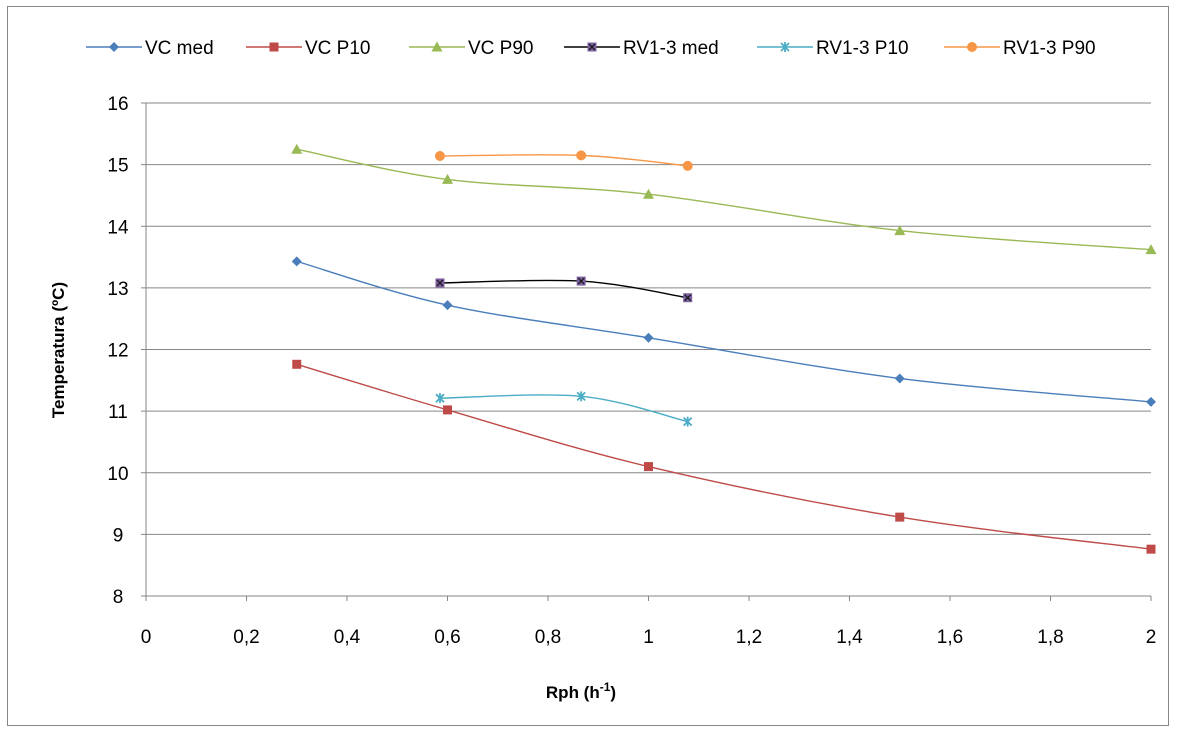 The width and height of the screenshot is (1178, 733). I want to click on x-axis-title: Rph (h-1), so click(581, 691).